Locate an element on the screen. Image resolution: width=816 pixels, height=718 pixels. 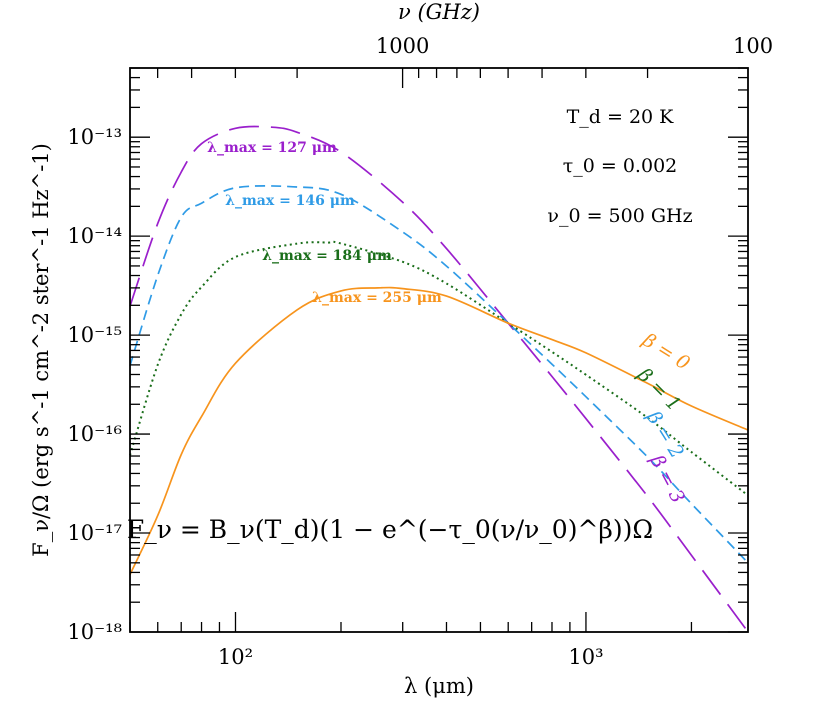
peak-label-beta-1: λ_max = 184 μm is located at coordinates (327, 256).